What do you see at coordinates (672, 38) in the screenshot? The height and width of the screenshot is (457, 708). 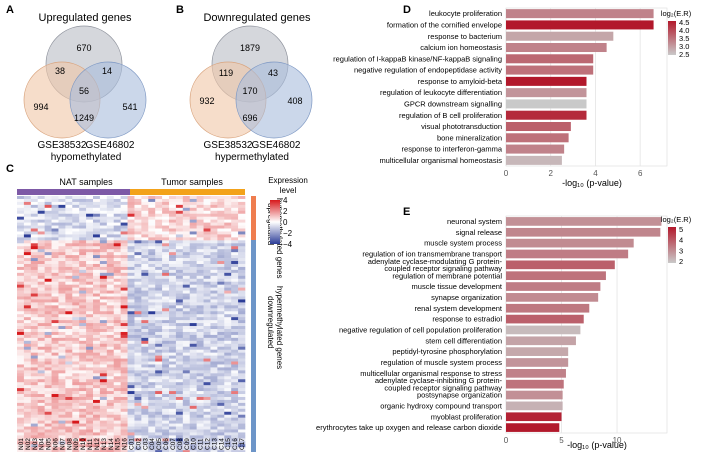 I see `bar-d-legend-colorbar` at bounding box center [672, 38].